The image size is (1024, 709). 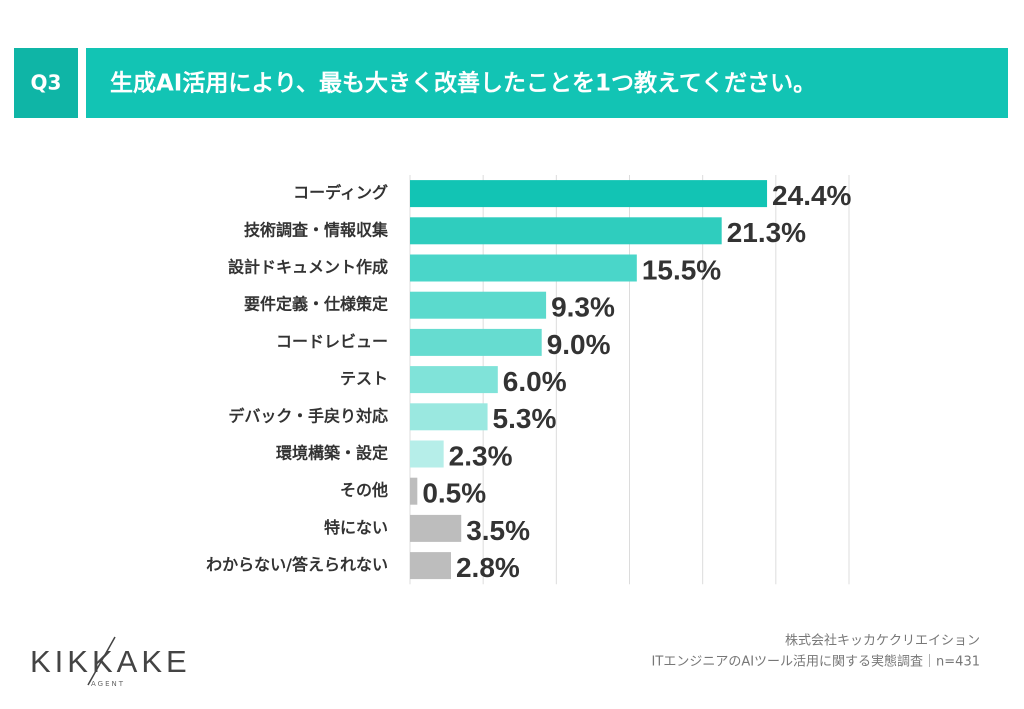 I want to click on value-label: 2.8%, so click(x=488, y=567).